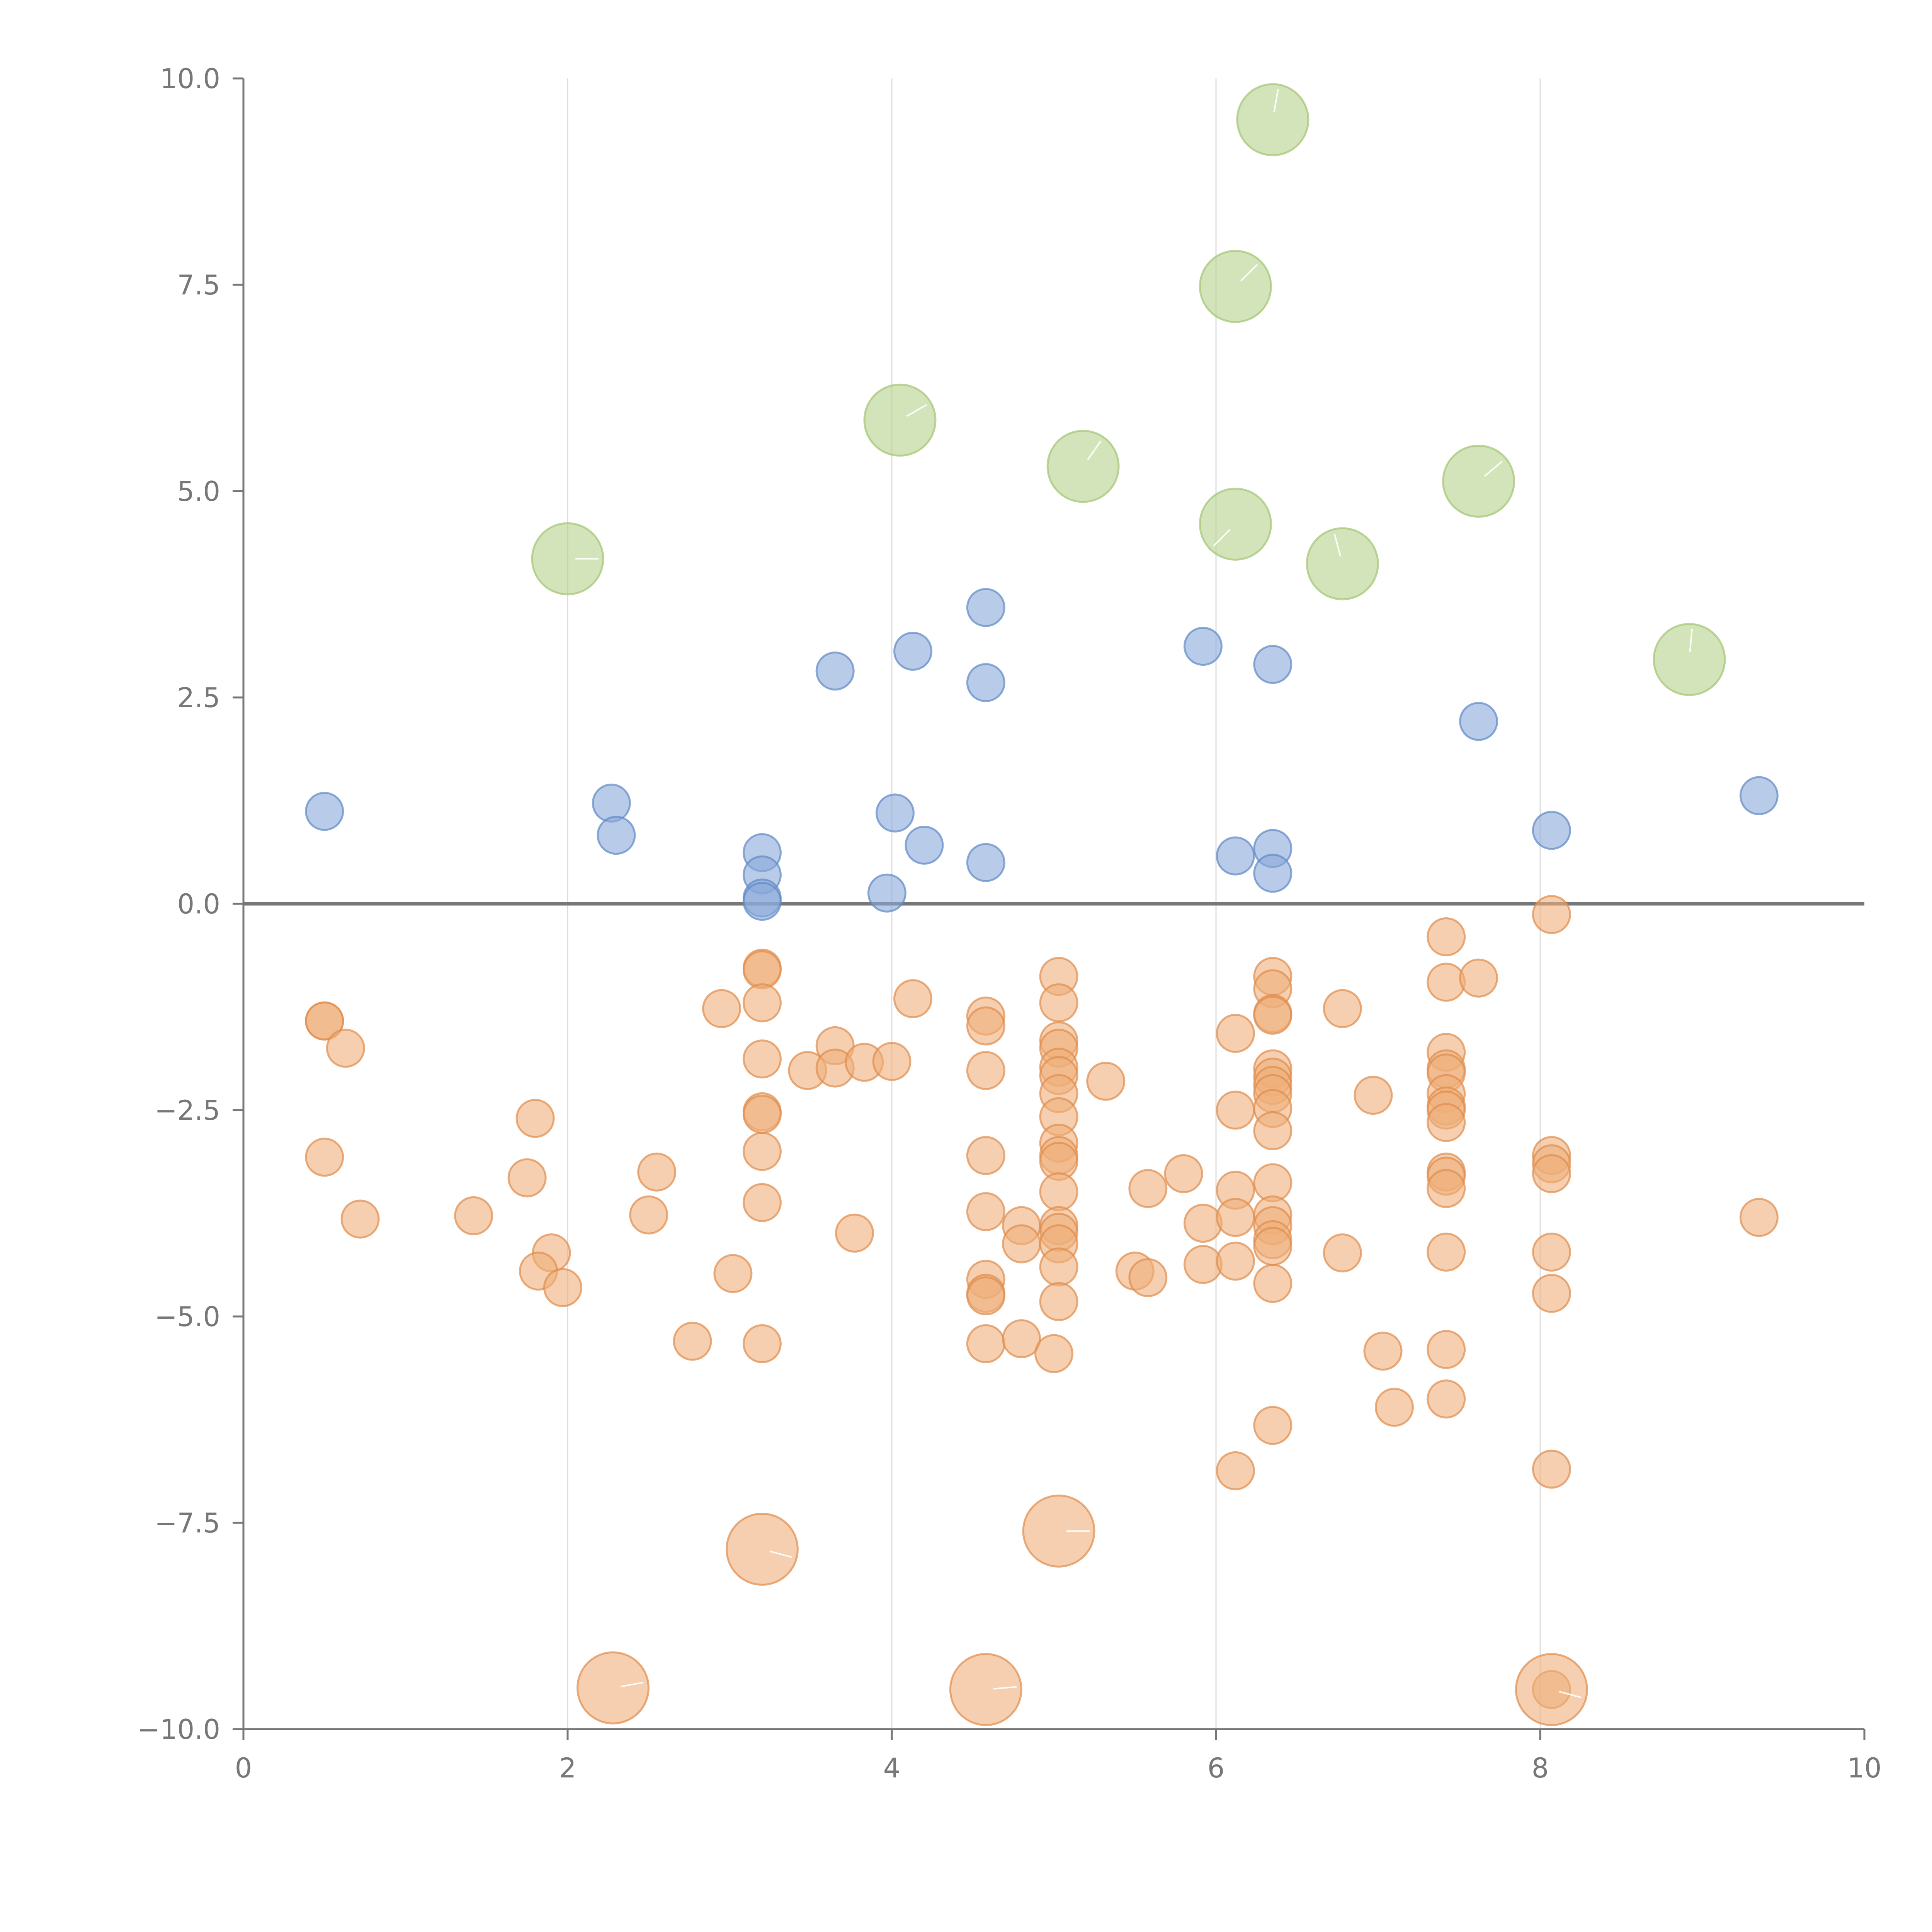 Image resolution: width=1932 pixels, height=1932 pixels. Describe the element at coordinates (188, 1111) in the screenshot. I see `y-tick-label: −2.5` at that location.